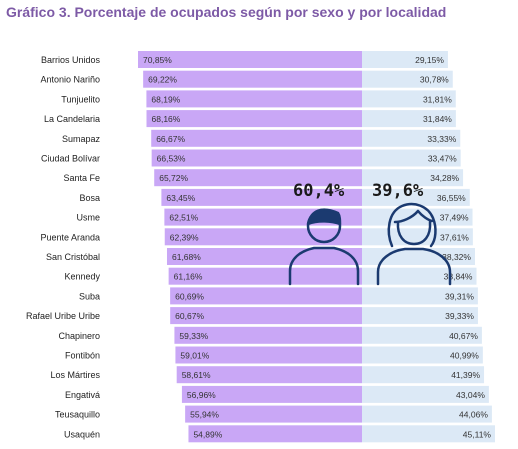 This screenshot has width=518, height=449. Describe the element at coordinates (82, 434) in the screenshot. I see `category-label: Usaquén` at that location.